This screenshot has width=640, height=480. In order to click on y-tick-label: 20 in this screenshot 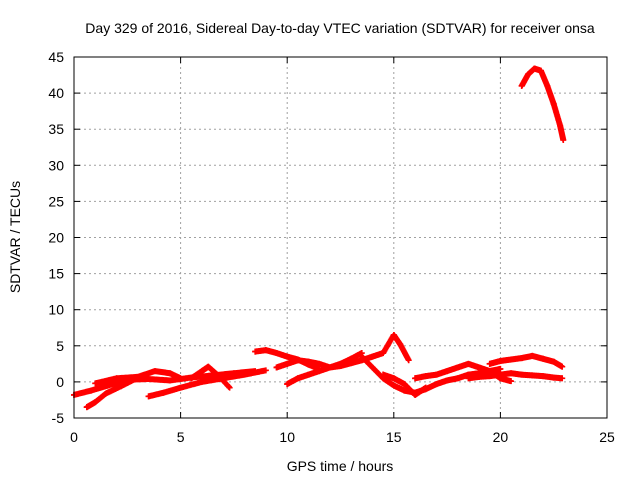, I will do `click(56, 238)`.